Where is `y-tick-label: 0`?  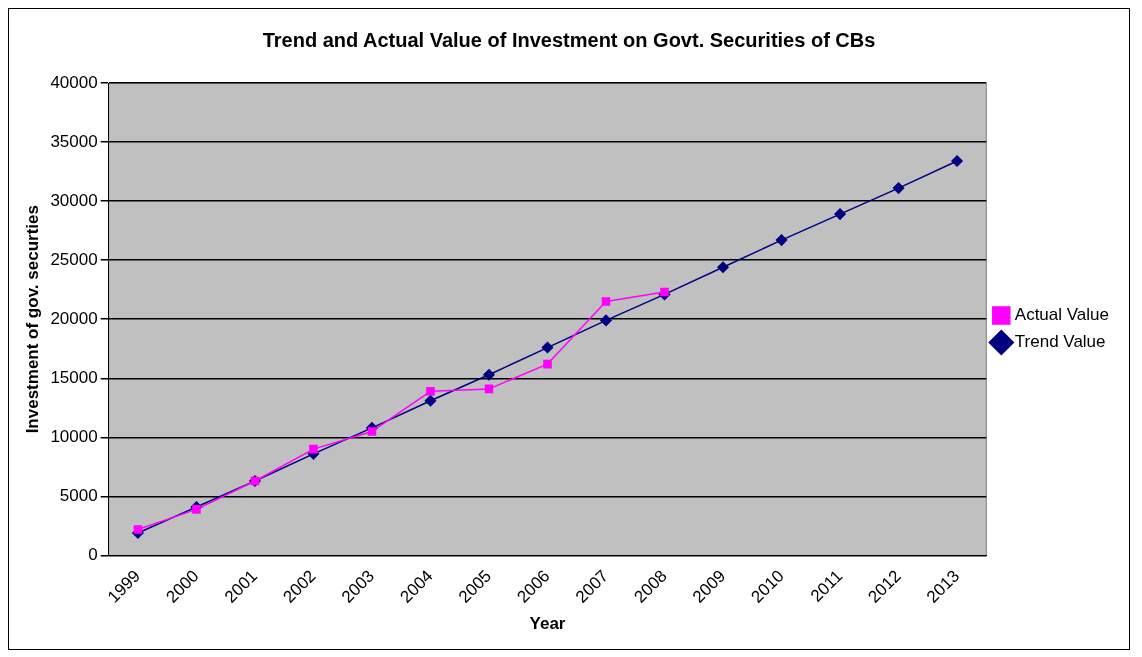
y-tick-label: 0 is located at coordinates (93, 555).